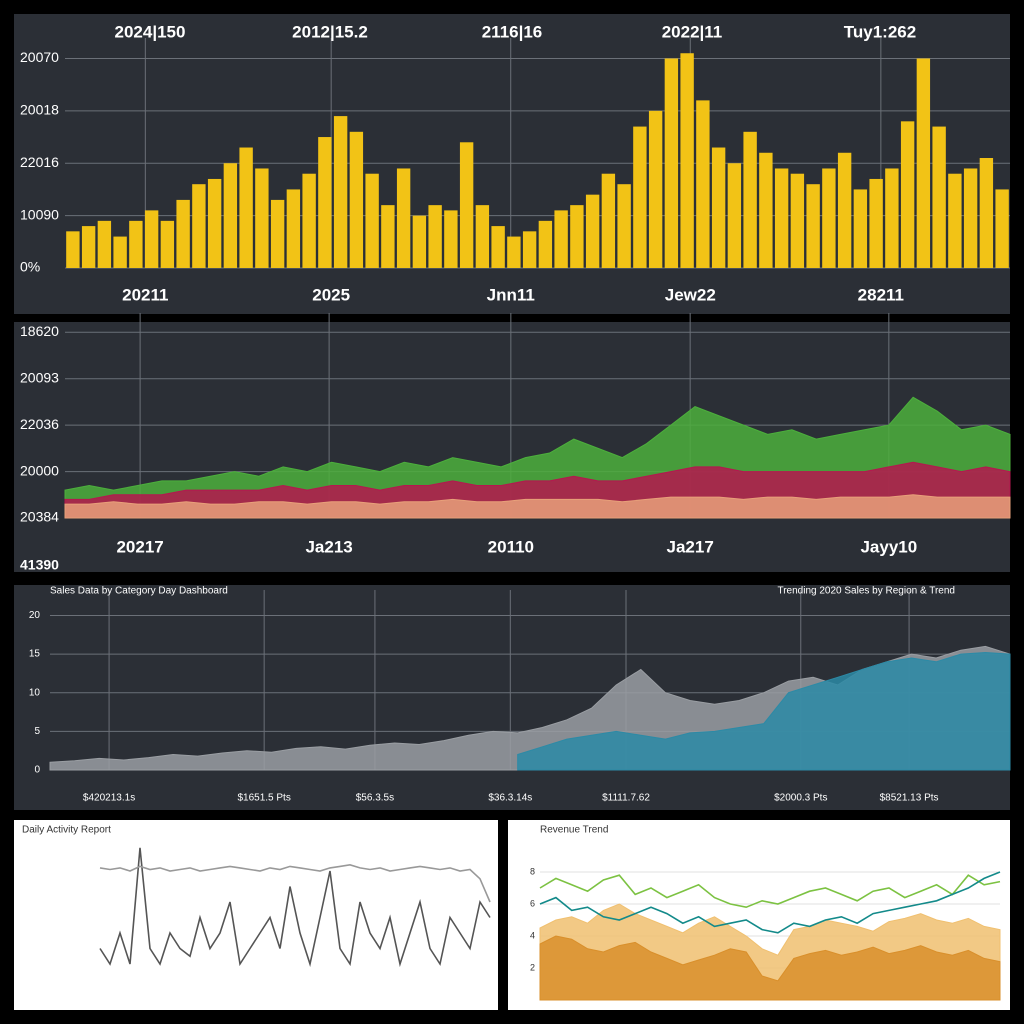 The height and width of the screenshot is (1024, 1024). Describe the element at coordinates (35, 692) in the screenshot. I see `y-tick-label: 10` at that location.